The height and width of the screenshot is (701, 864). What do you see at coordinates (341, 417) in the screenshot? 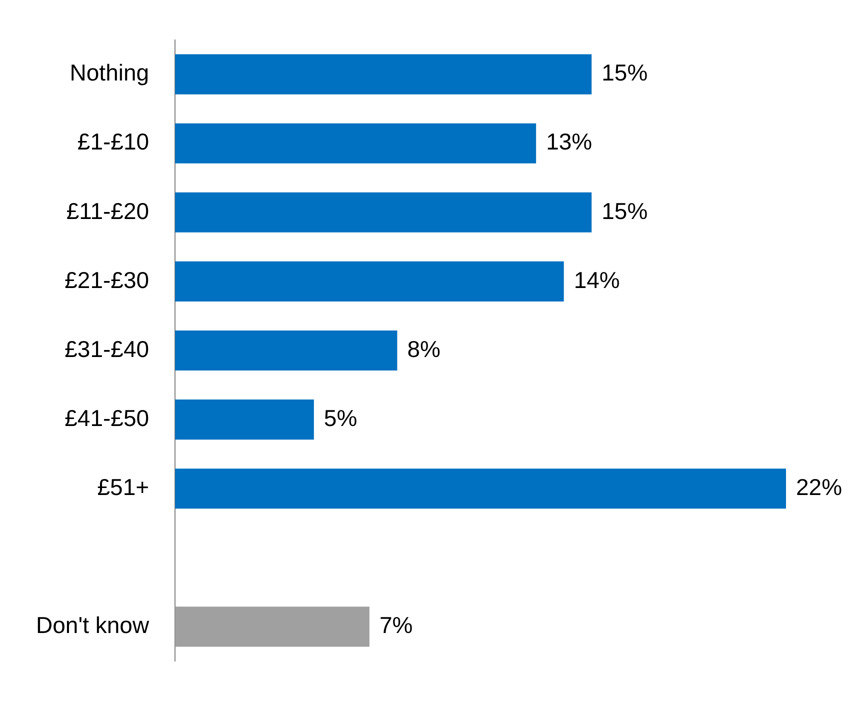
I see `data-label: 5%` at bounding box center [341, 417].